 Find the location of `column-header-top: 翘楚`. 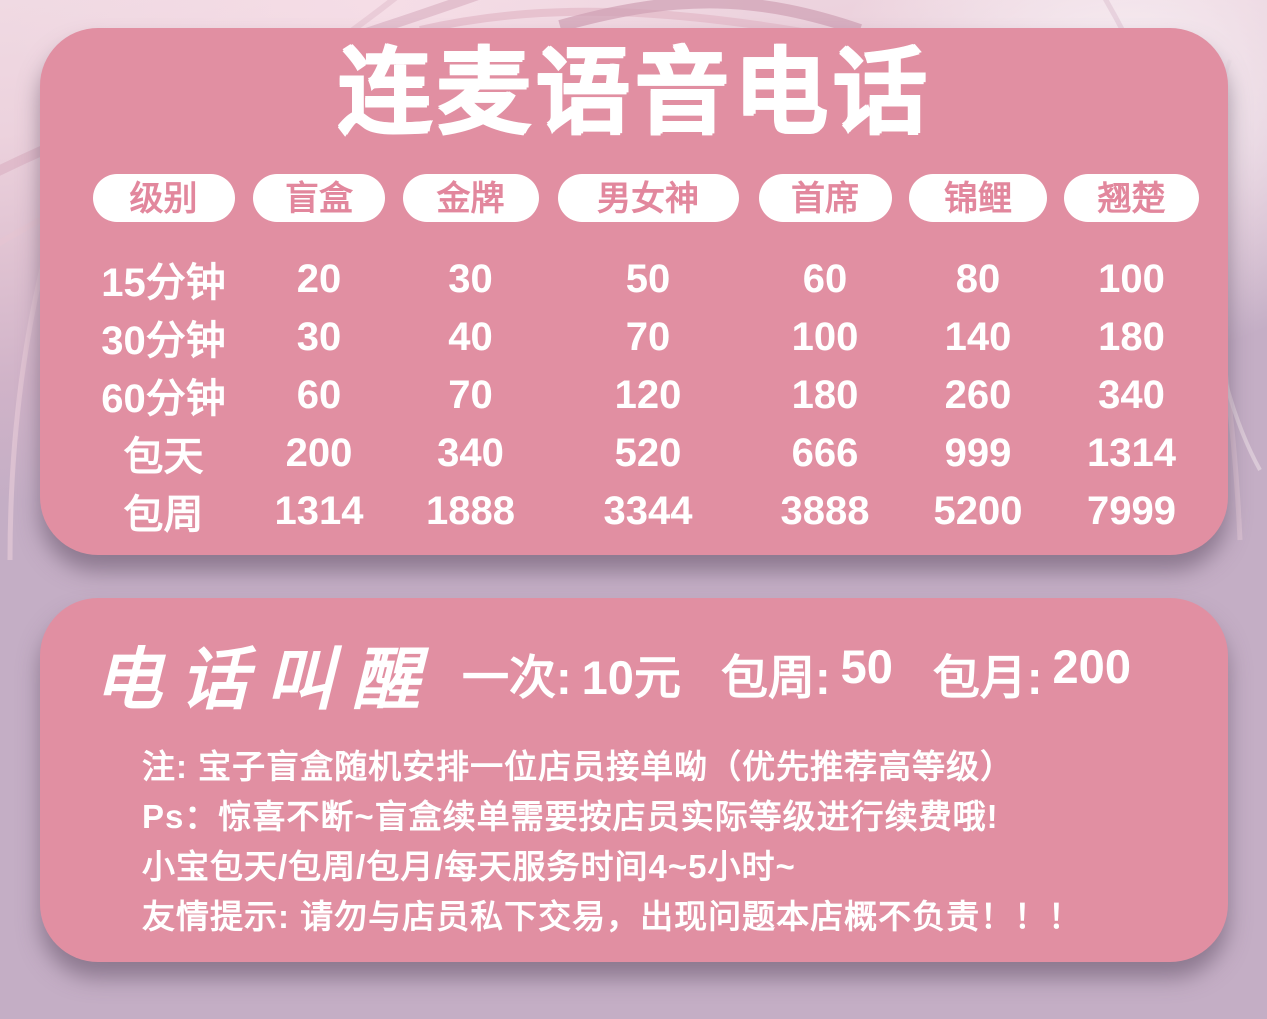

column-header-top: 翘楚 is located at coordinates (1131, 198).